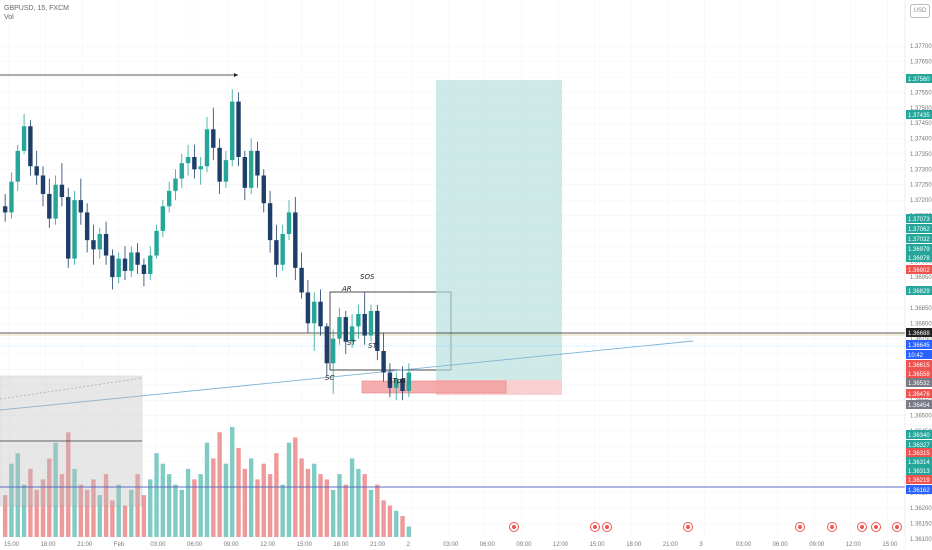 The image size is (932, 550). What do you see at coordinates (919, 78) in the screenshot?
I see `price-badge: 1.37560` at bounding box center [919, 78].